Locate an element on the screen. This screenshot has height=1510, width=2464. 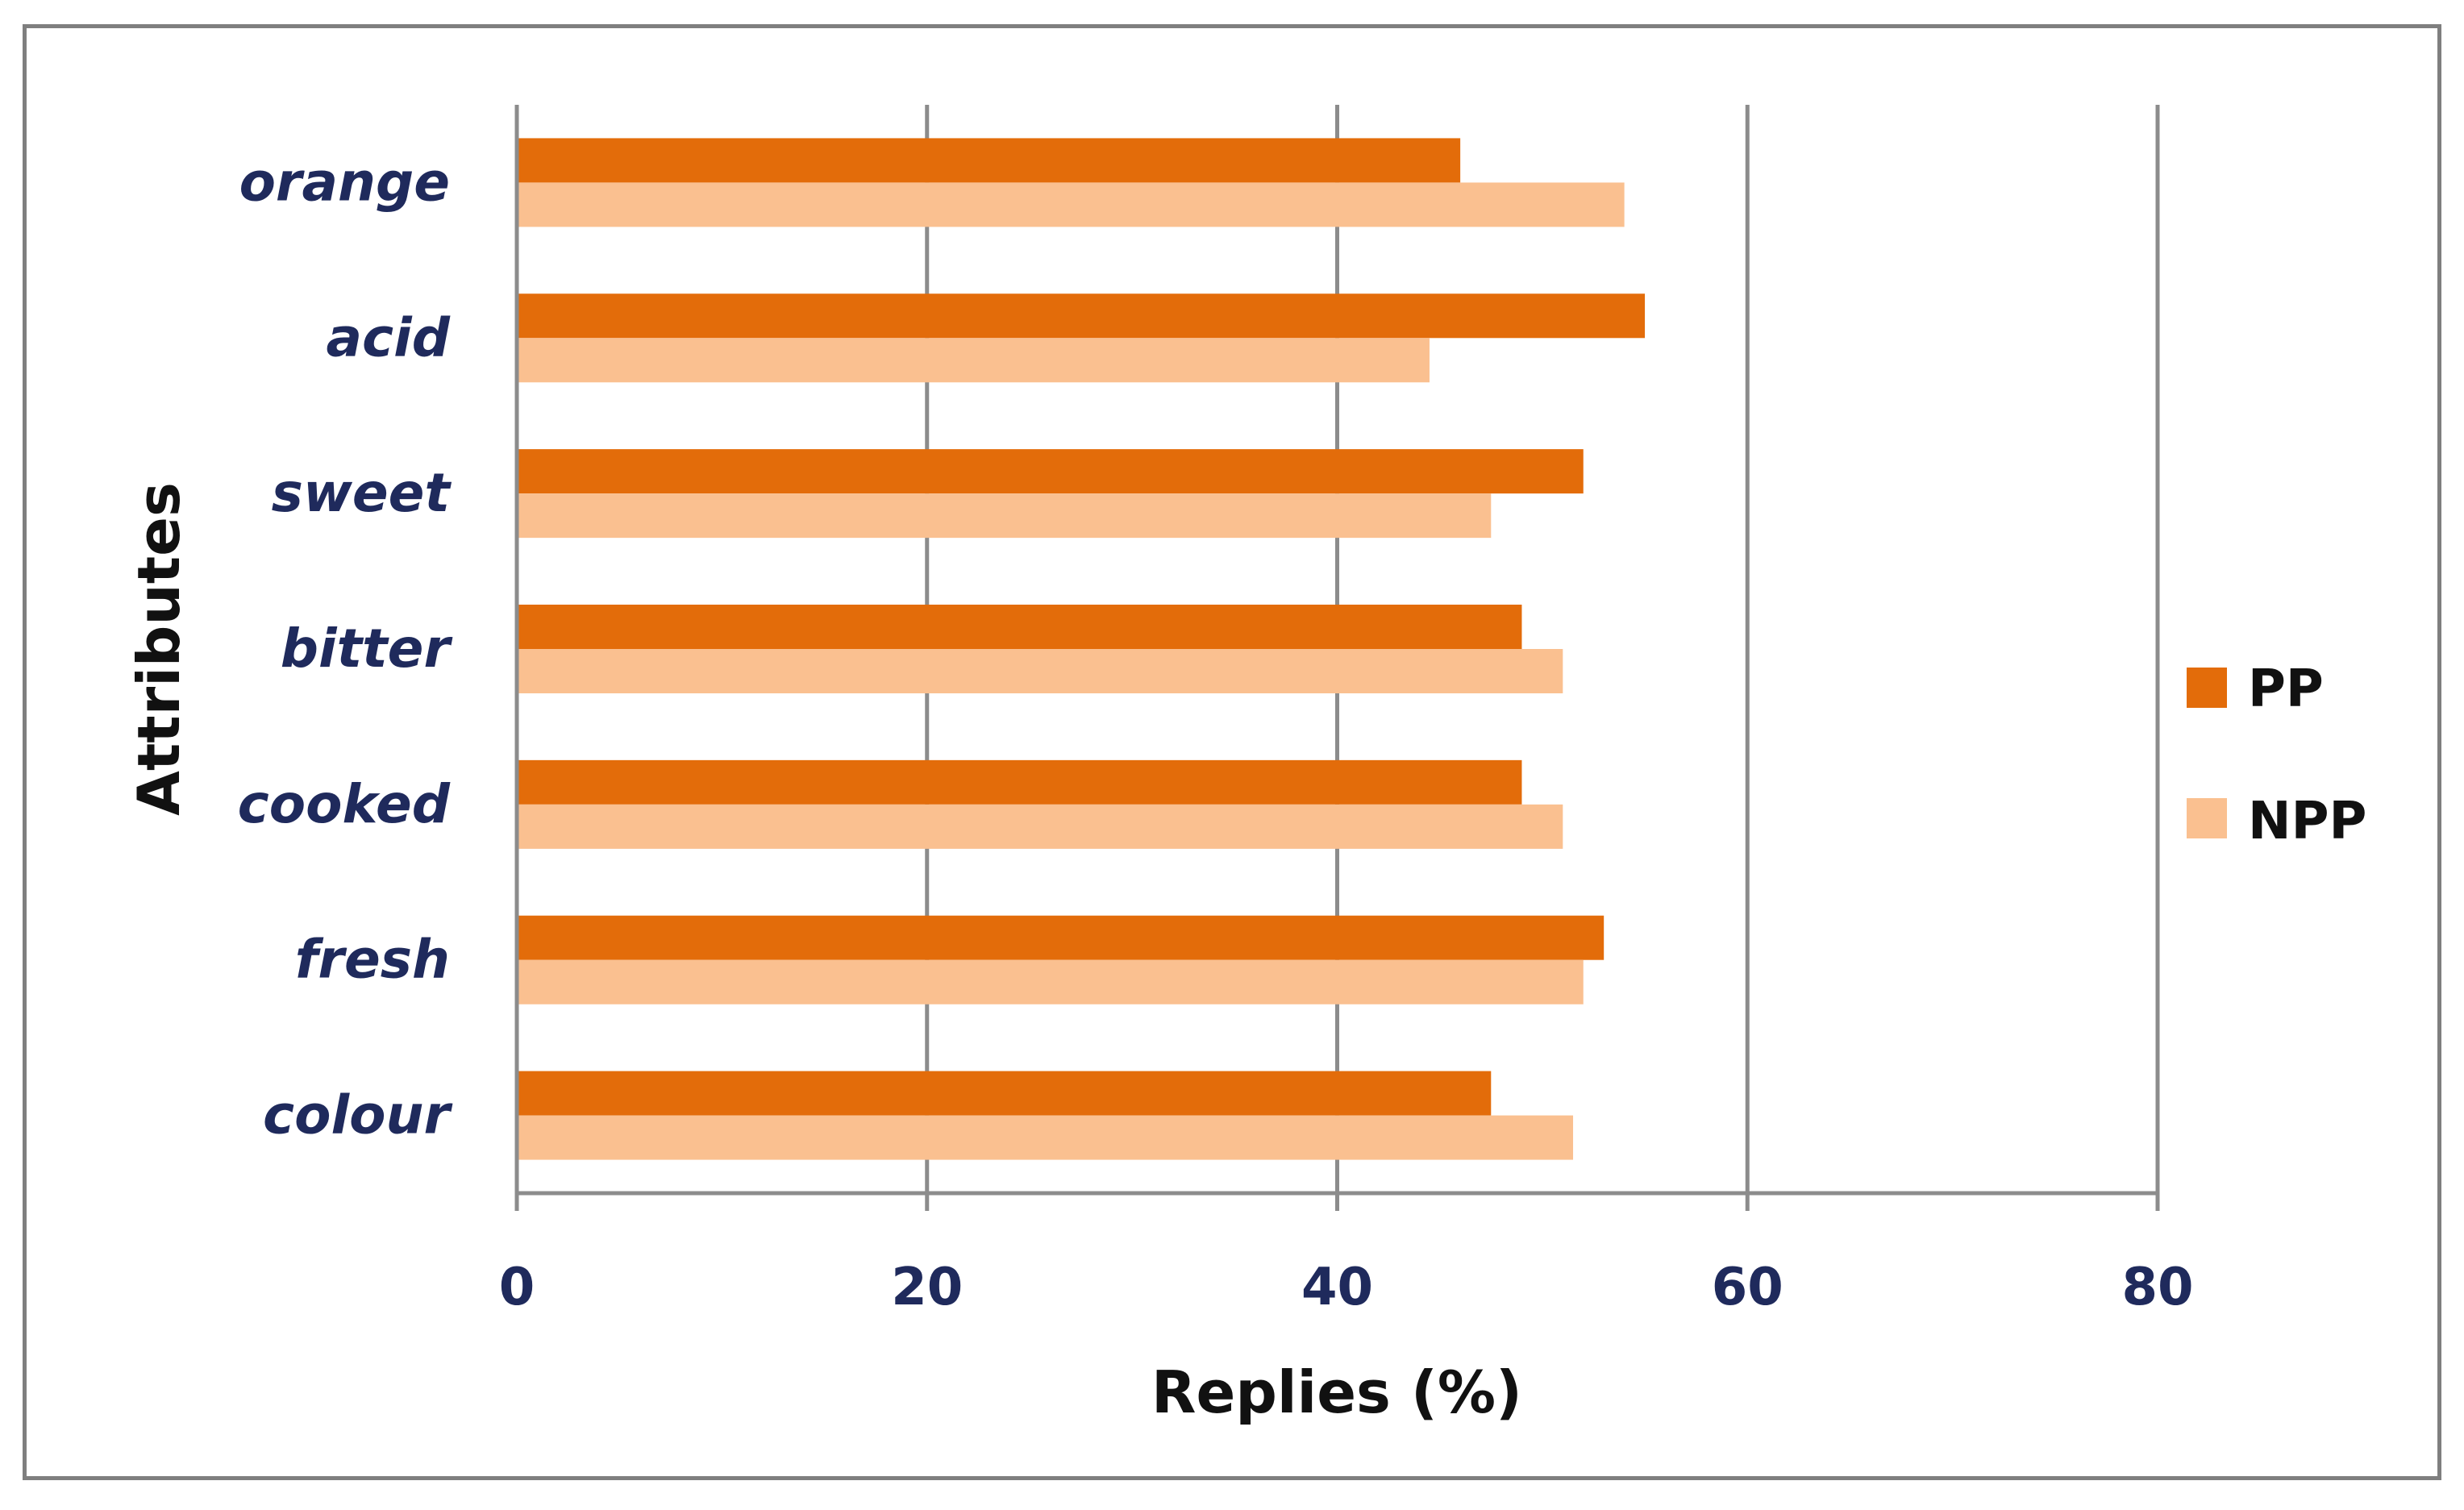
x-tick-label-80: 80 is located at coordinates (2157, 1287).